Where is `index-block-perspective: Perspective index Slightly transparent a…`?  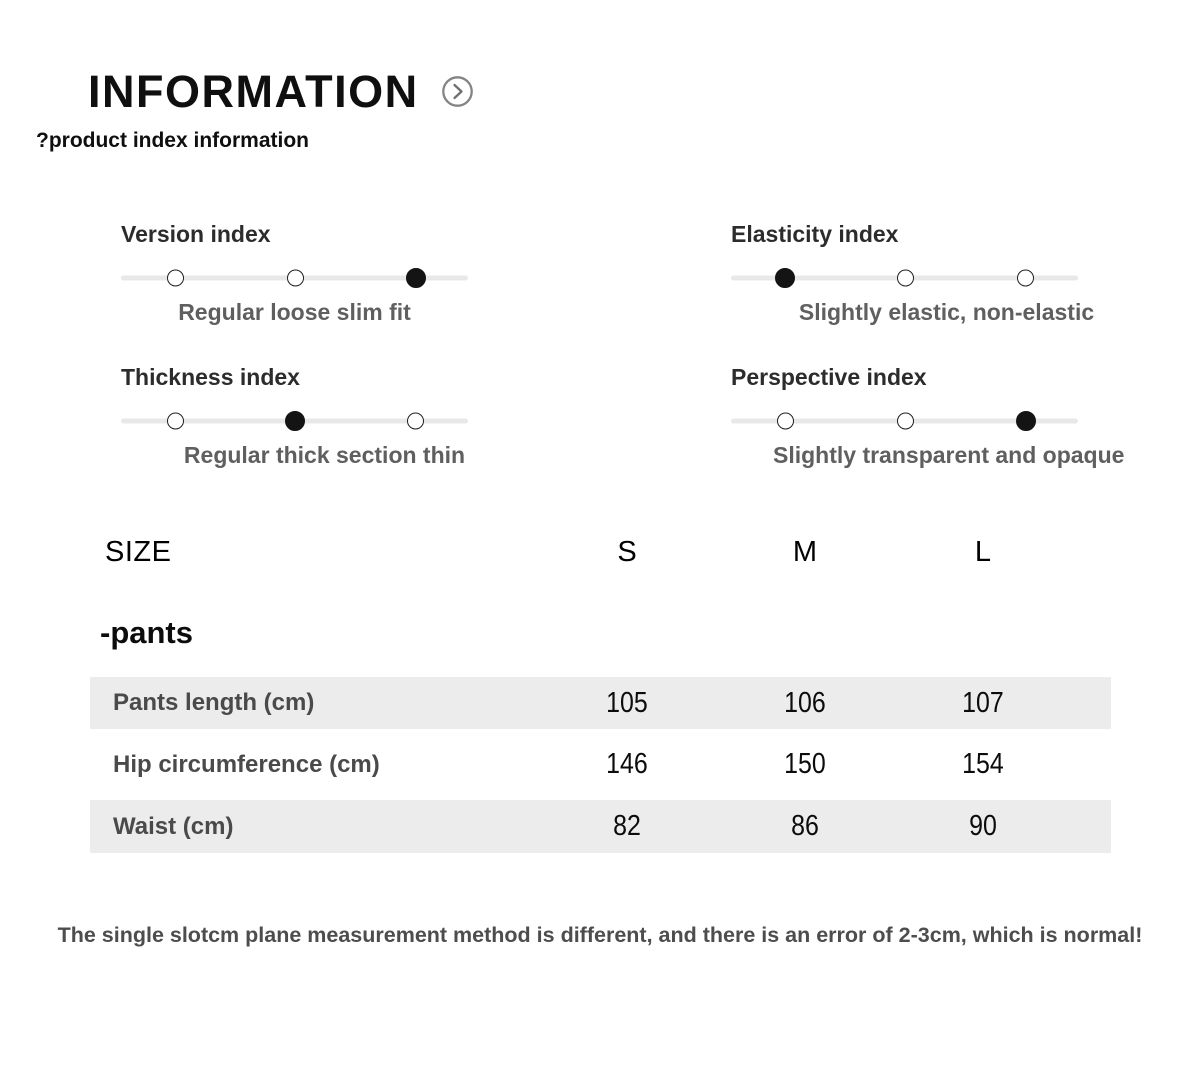
index-block-perspective: Perspective index Slightly transparent a… is located at coordinates (927, 416).